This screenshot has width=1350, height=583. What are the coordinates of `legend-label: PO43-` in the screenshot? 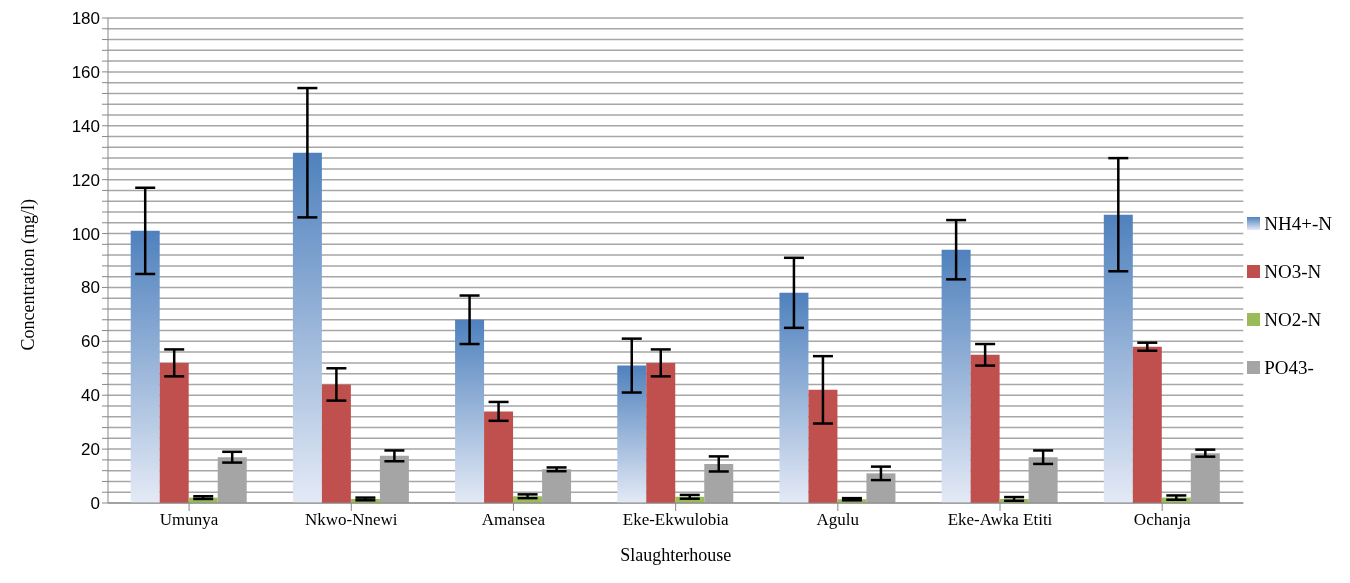 It's located at (1289, 367).